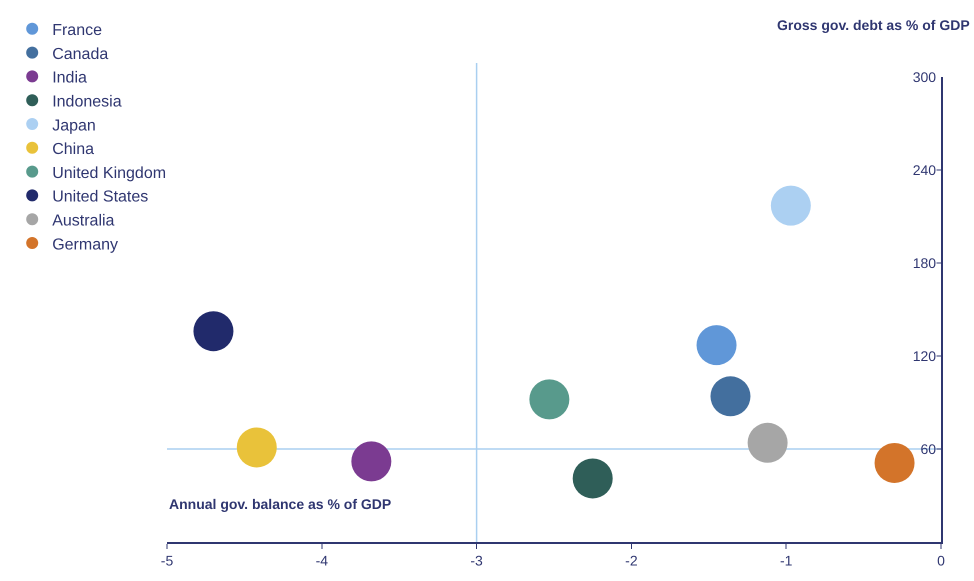 The height and width of the screenshot is (581, 974). Describe the element at coordinates (941, 560) in the screenshot. I see `x-tick-label: 0` at that location.